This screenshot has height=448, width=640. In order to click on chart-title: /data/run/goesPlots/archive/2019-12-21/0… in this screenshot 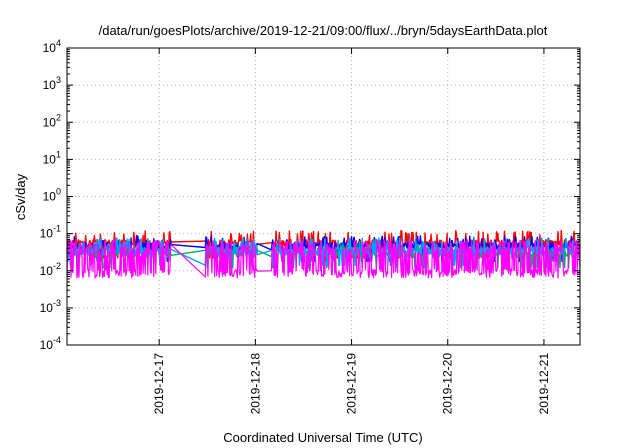, I will do `click(323, 30)`.